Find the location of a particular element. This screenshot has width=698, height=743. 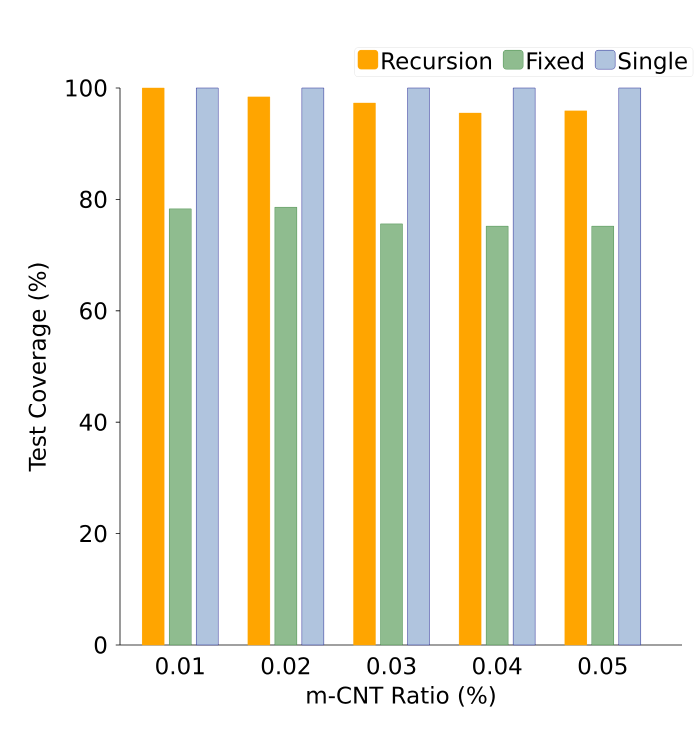

x-tick-label: 0.03 is located at coordinates (391, 666).